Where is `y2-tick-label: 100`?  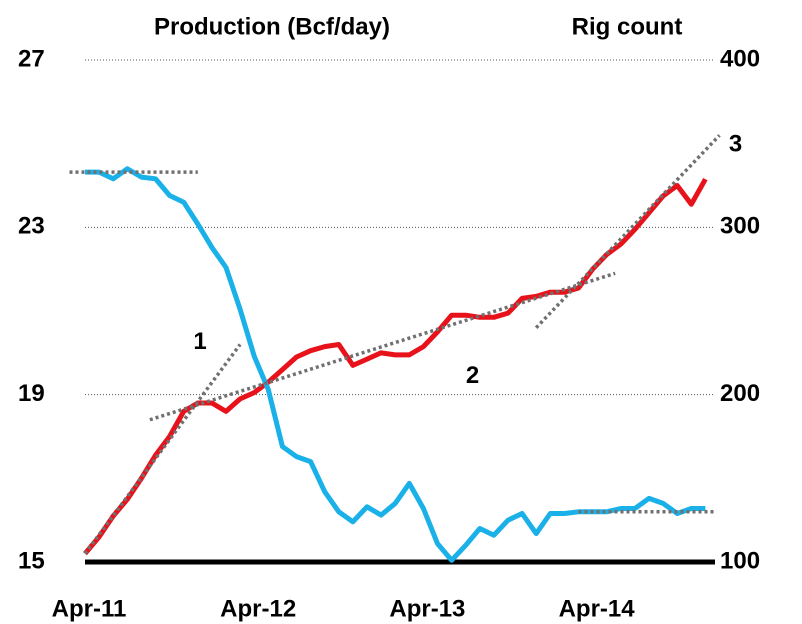
y2-tick-label: 100 is located at coordinates (740, 560).